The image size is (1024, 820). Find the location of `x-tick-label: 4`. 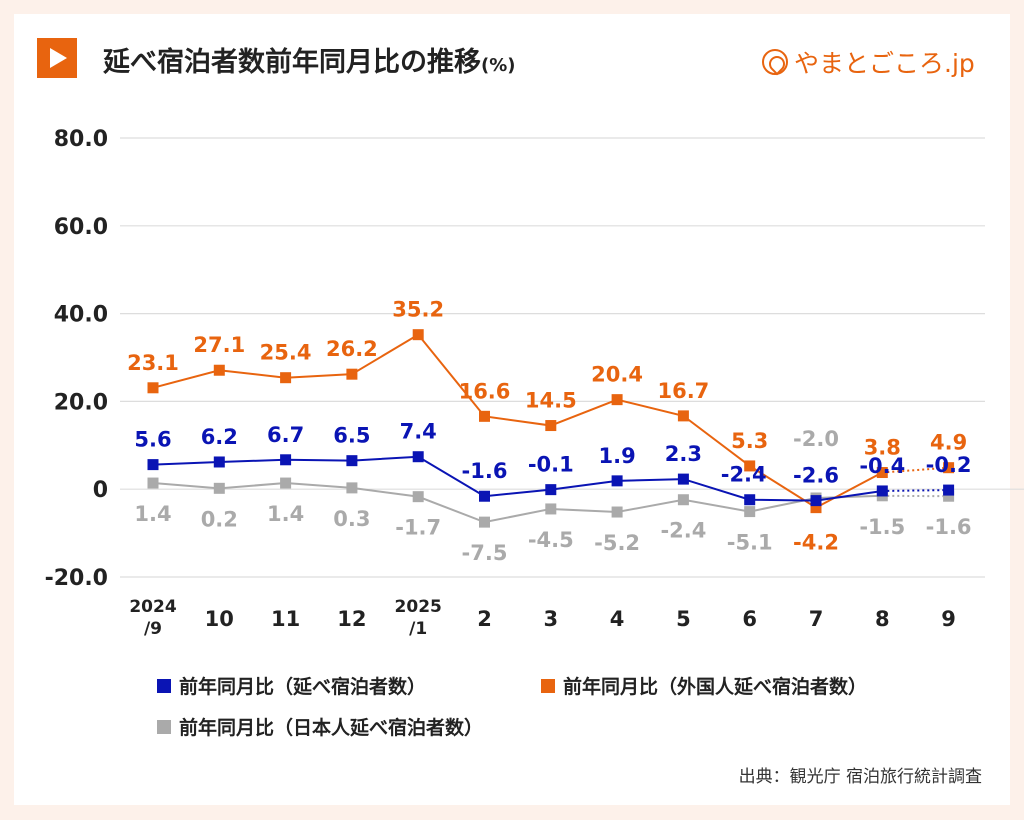

x-tick-label: 4 is located at coordinates (617, 619).